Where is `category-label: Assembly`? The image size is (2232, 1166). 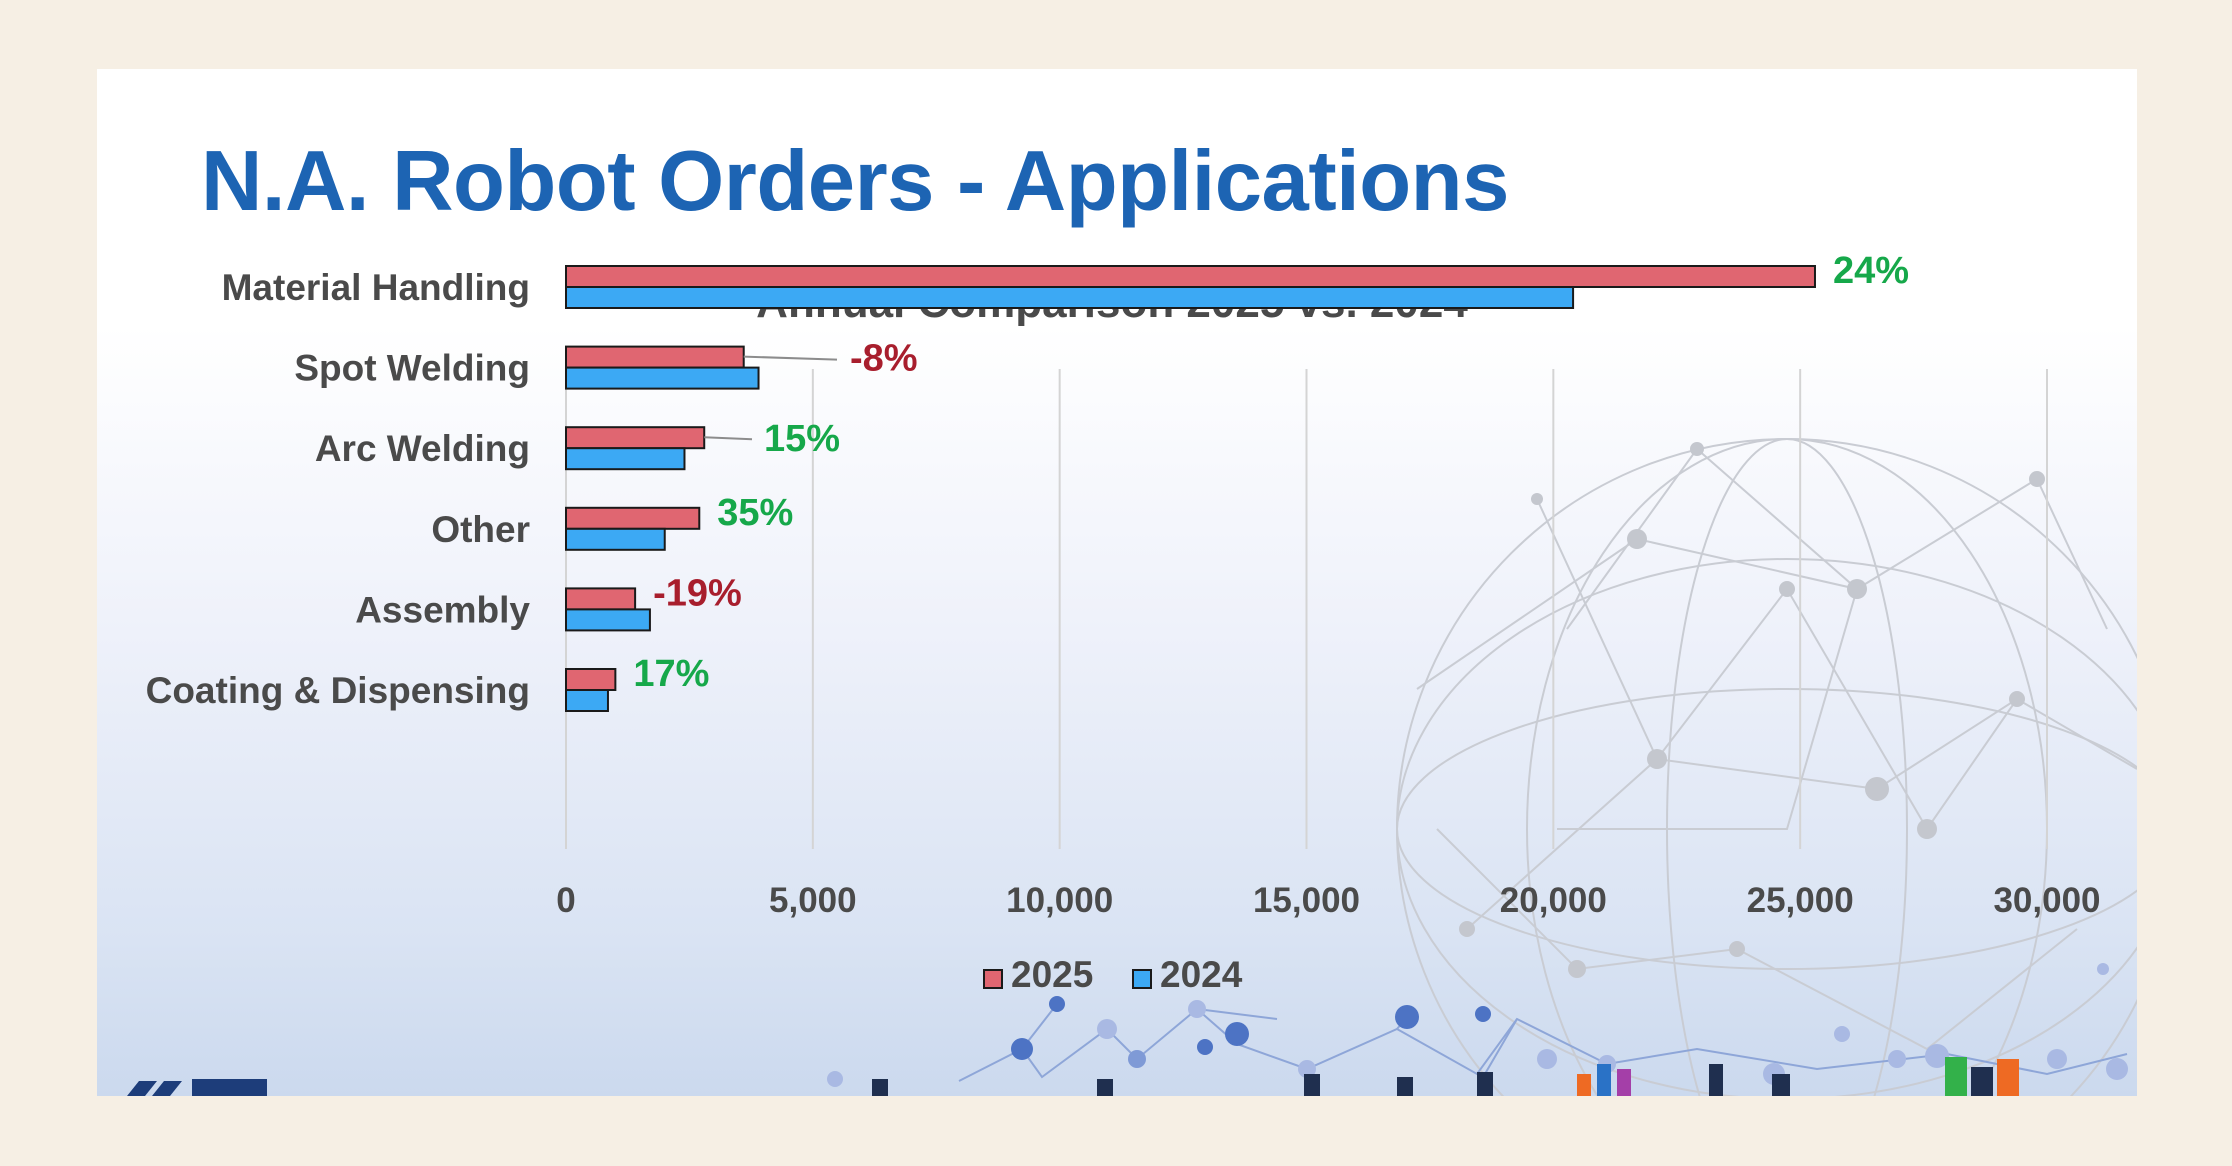 category-label: Assembly is located at coordinates (442, 609).